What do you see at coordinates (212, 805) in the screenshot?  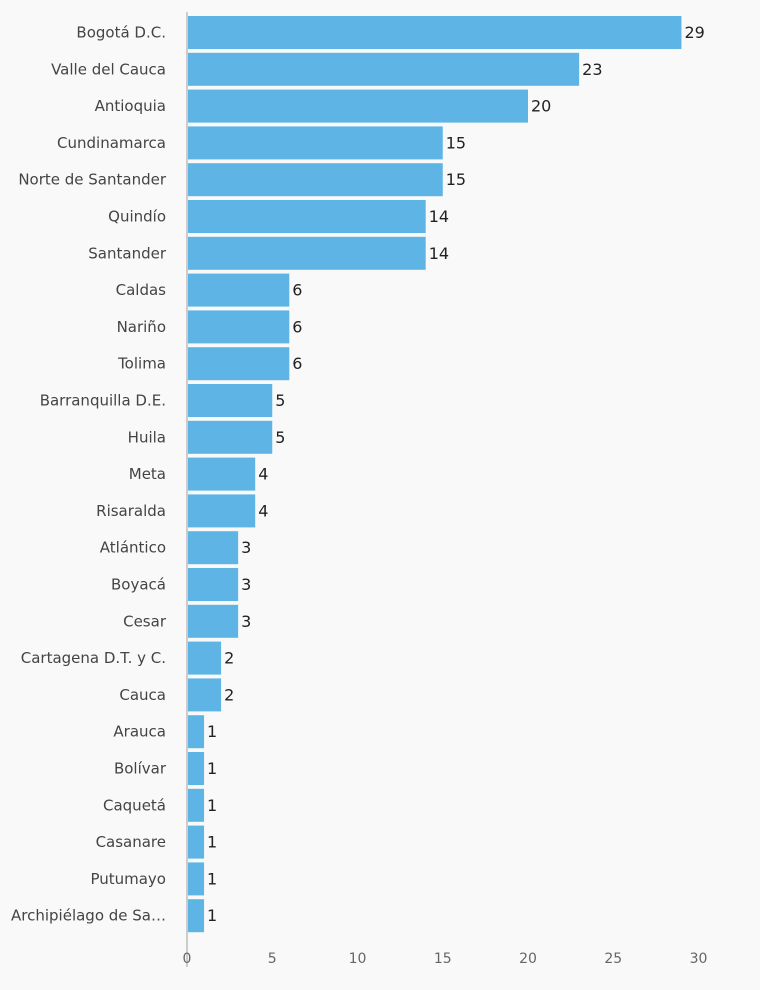 I see `value-label-caqueta: 1` at bounding box center [212, 805].